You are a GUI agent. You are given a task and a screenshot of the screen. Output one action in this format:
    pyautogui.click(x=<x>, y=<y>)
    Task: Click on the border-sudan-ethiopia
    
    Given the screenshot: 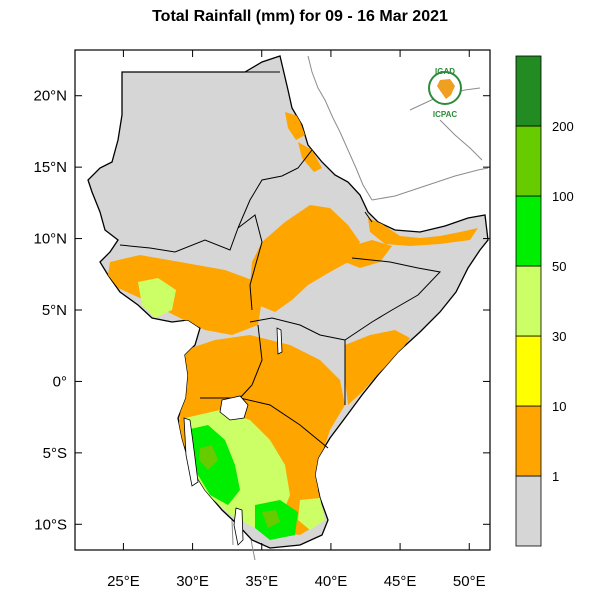 What is the action you would take?
    pyautogui.click(x=275, y=189)
    